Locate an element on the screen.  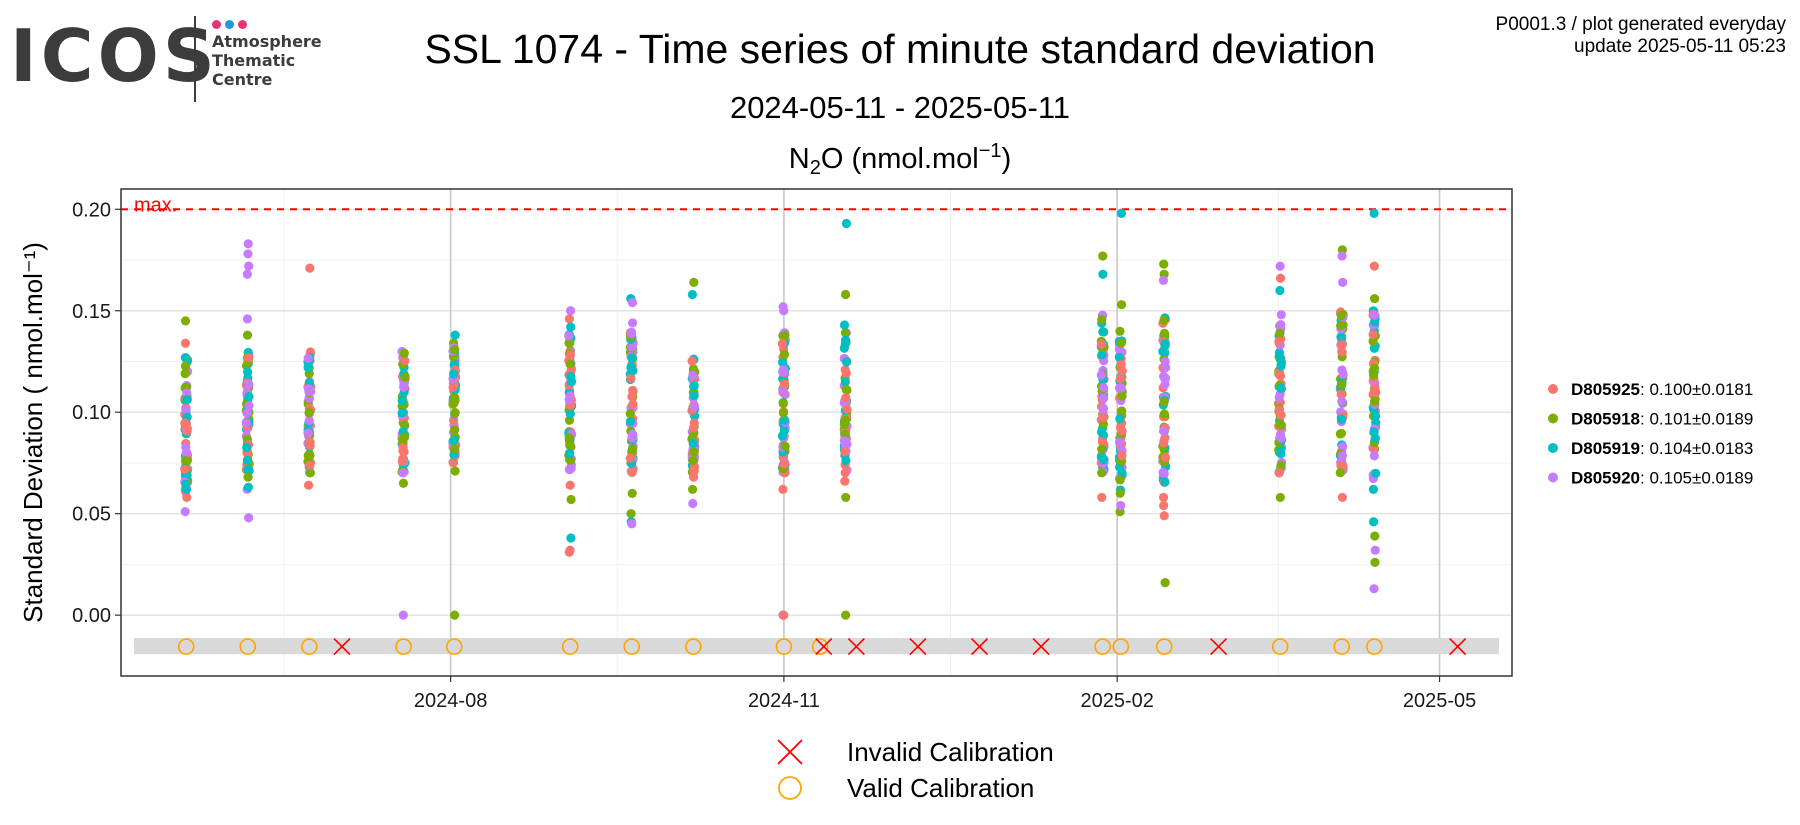
max-threshold-label: max. is located at coordinates (155, 205).